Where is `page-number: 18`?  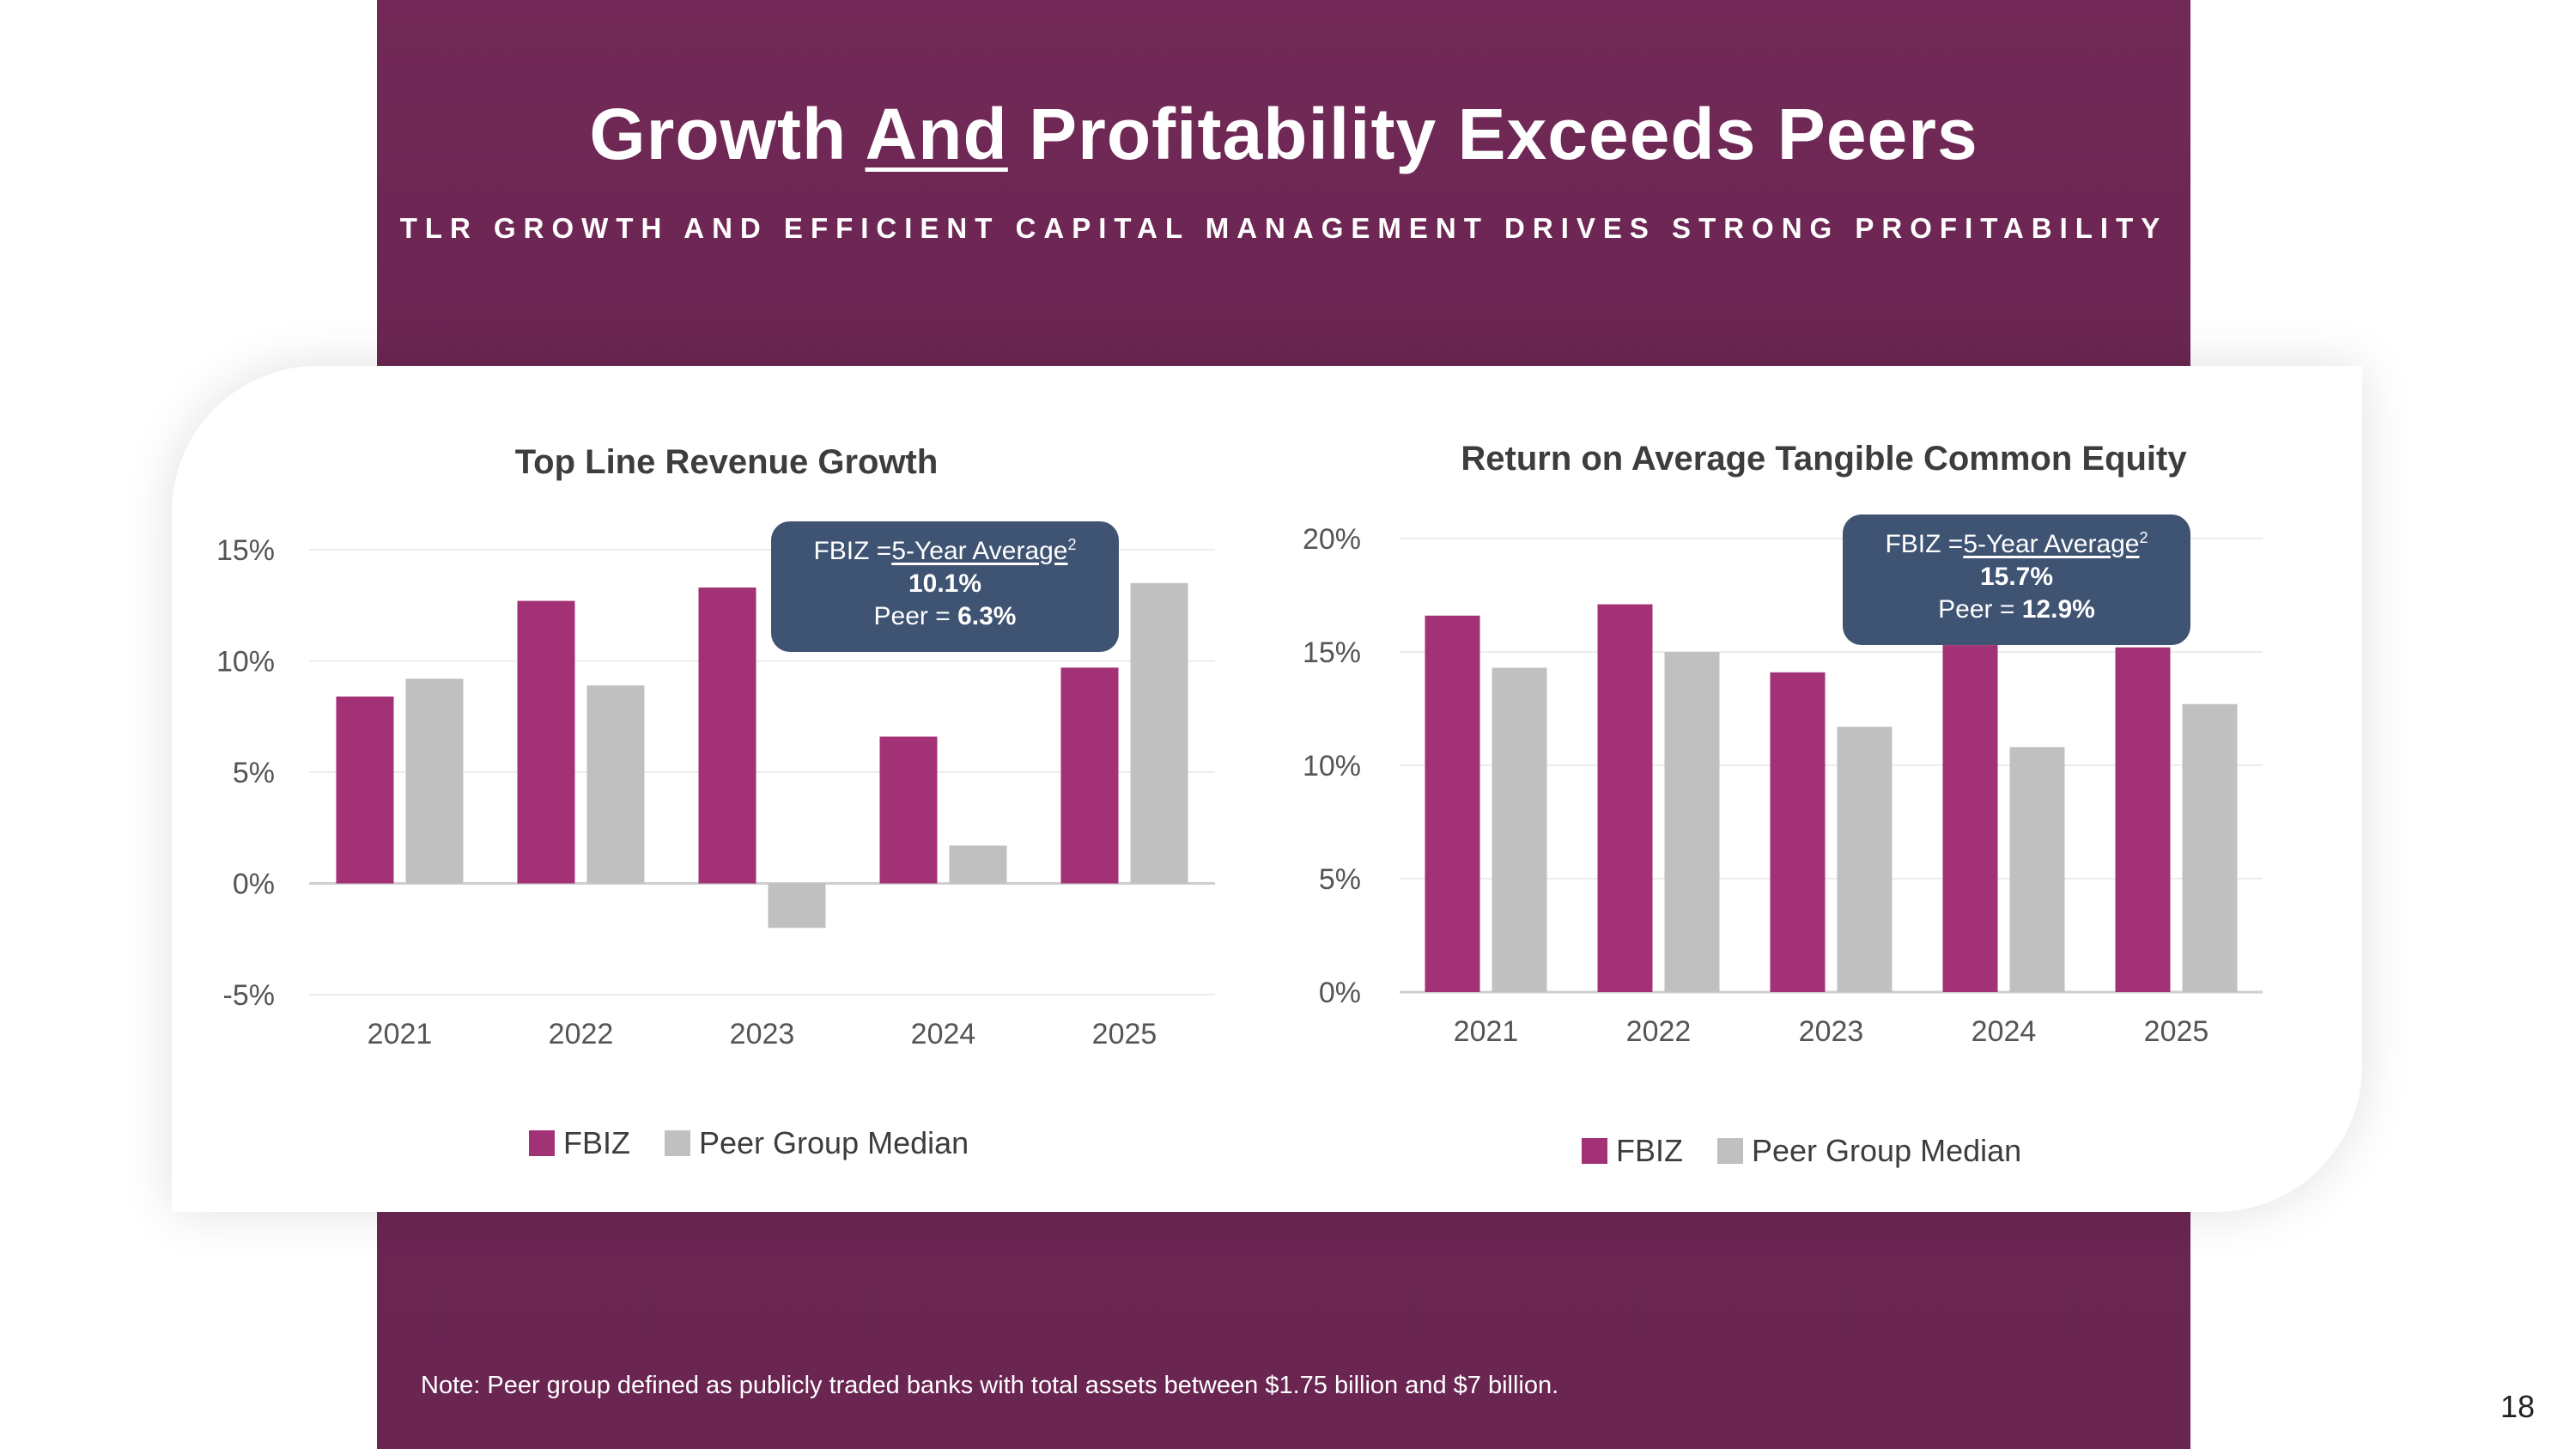 page-number: 18 is located at coordinates (2518, 1406).